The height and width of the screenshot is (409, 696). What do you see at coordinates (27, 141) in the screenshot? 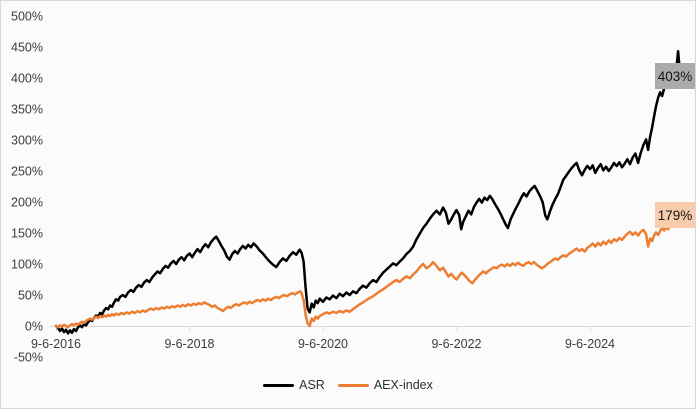
I see `y-tick-label: 300%` at bounding box center [27, 141].